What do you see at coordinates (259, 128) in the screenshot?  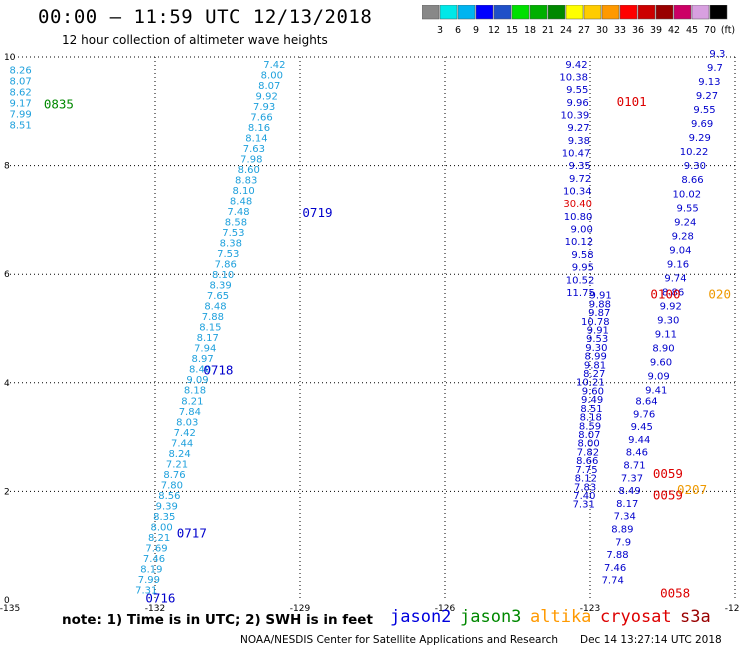 I see `swh-value: 8.16` at bounding box center [259, 128].